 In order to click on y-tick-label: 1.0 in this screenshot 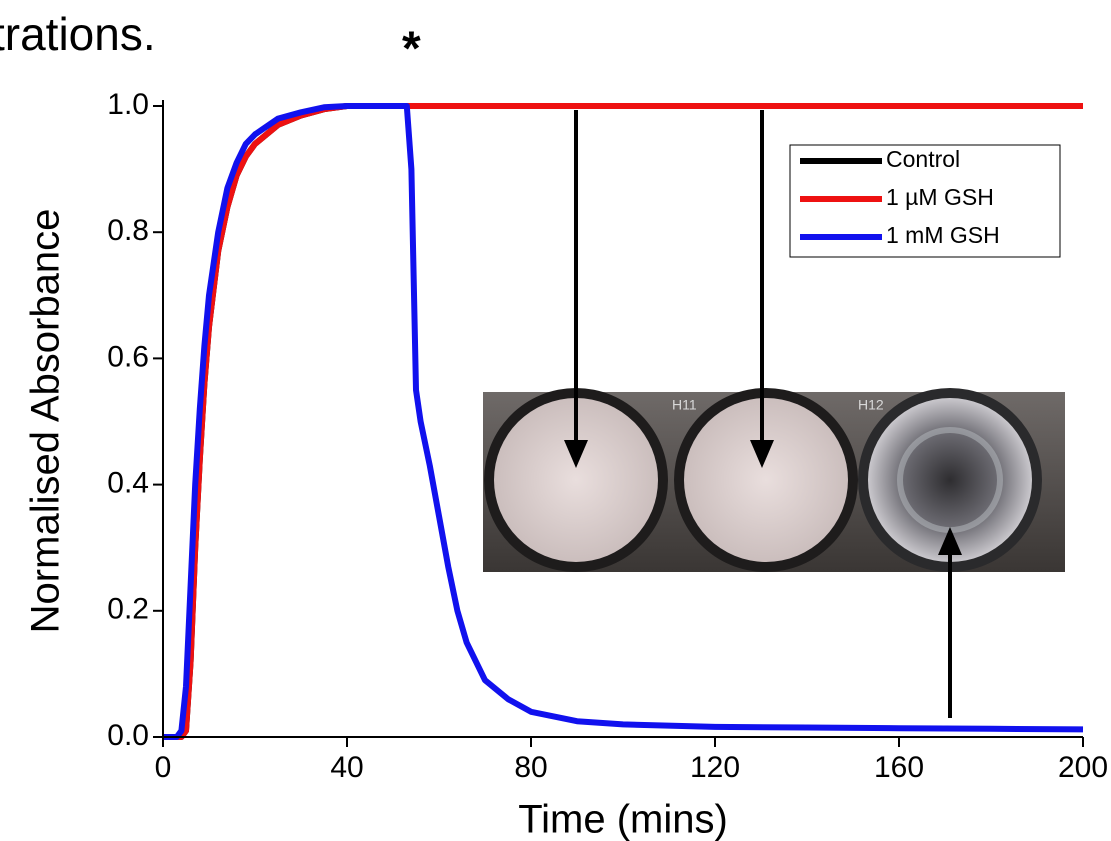, I will do `click(128, 104)`.